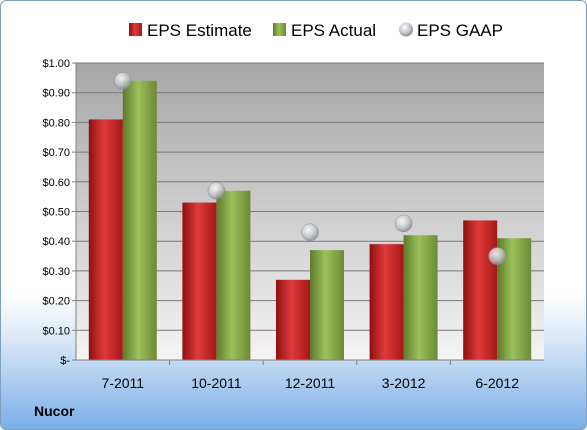 This screenshot has width=587, height=430. I want to click on y-tick-label: $0.80, so click(56, 123).